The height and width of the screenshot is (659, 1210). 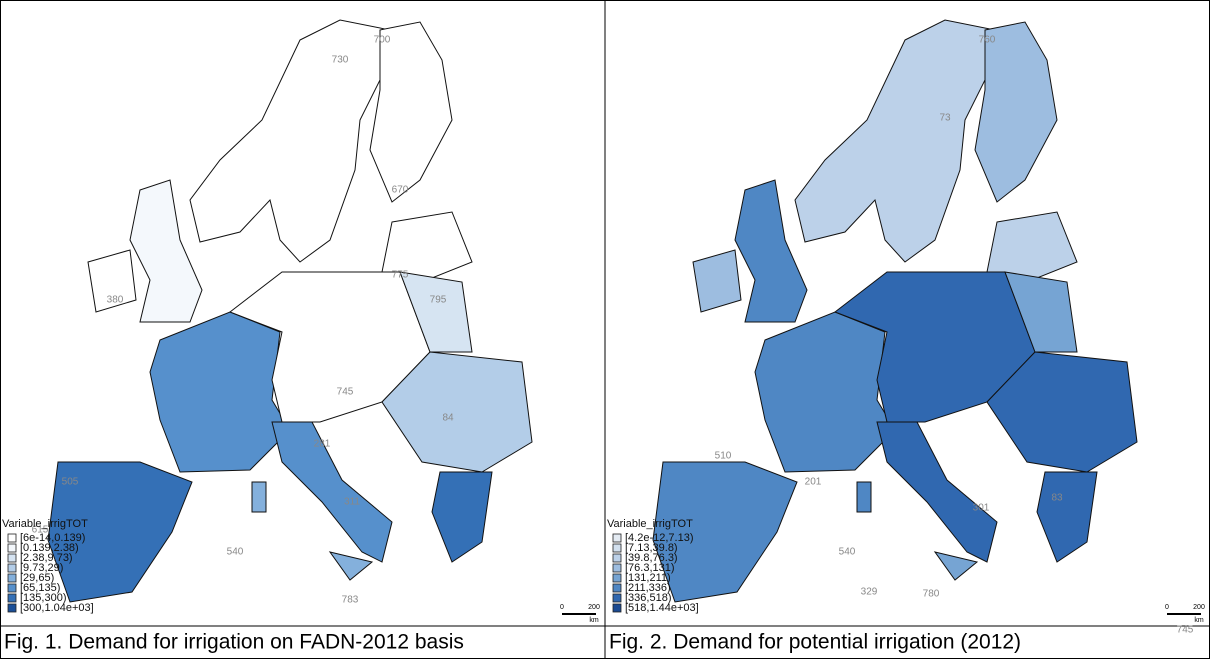 What do you see at coordinates (448, 418) in the screenshot?
I see `region-label: 84` at bounding box center [448, 418].